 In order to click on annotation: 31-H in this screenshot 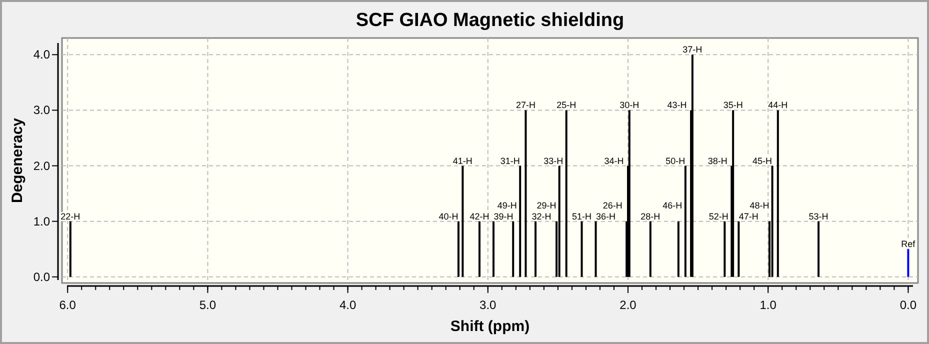, I will do `click(510, 161)`.